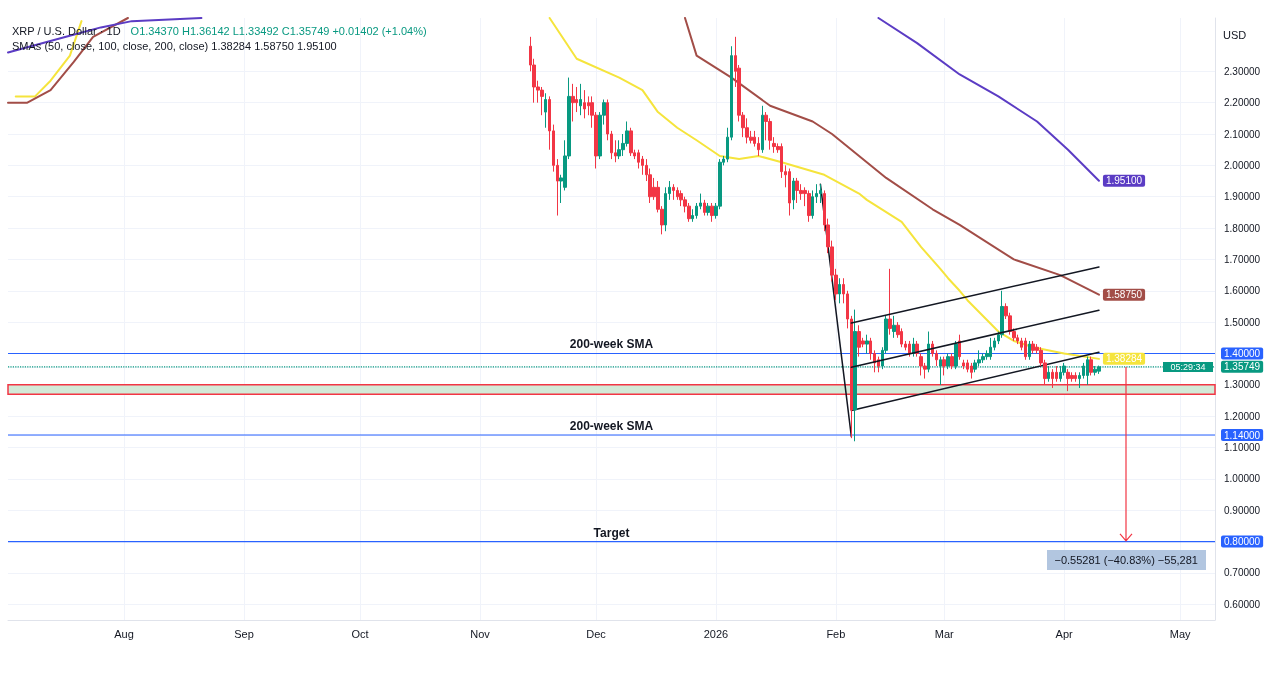  I want to click on x-tick-label: Sep, so click(244, 633).